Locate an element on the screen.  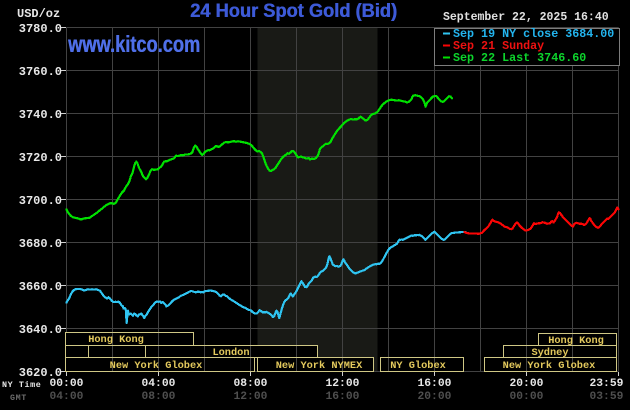
svg-text: New York NYMEX is located at coordinates (319, 366).